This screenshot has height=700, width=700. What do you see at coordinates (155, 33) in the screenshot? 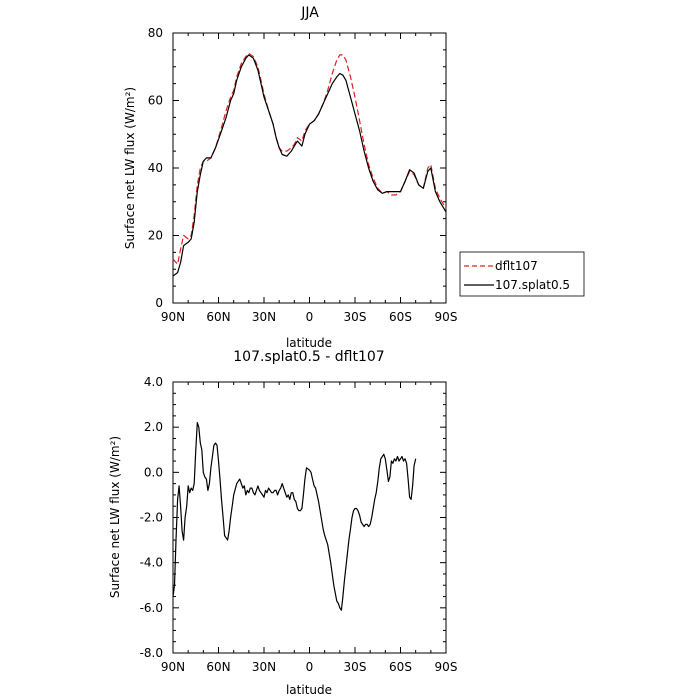
I see `y-tick-label: 80` at bounding box center [155, 33].